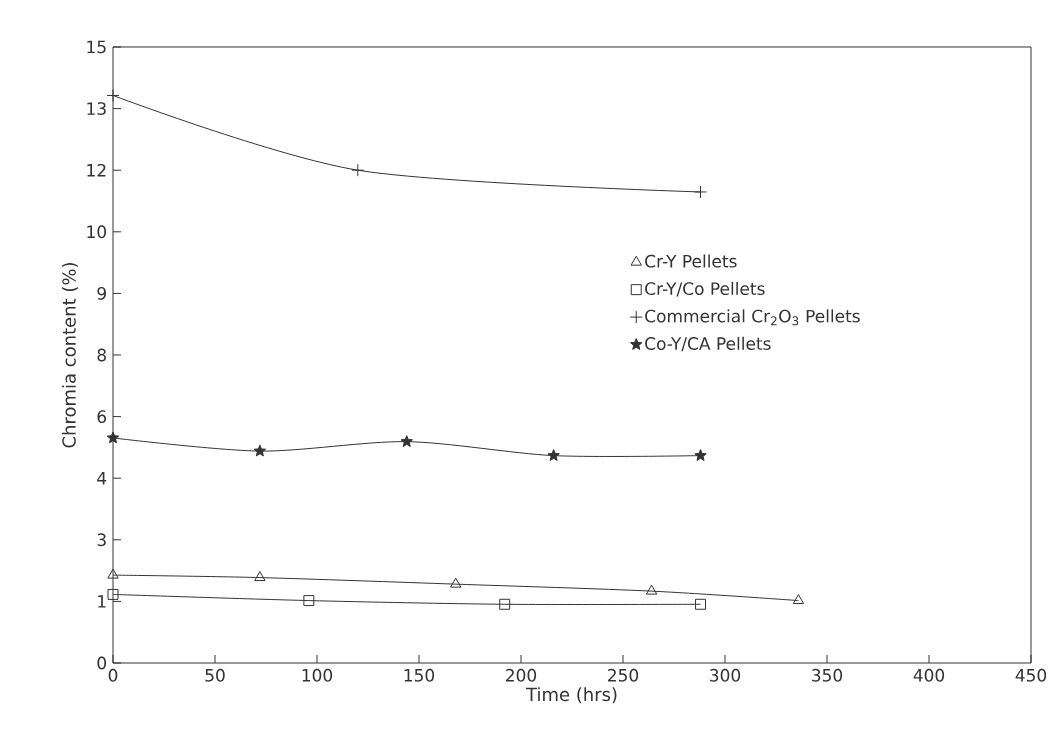 The height and width of the screenshot is (745, 1060). Describe the element at coordinates (705, 289) in the screenshot. I see `legend-label: Cr-Y/Co Pellets` at that location.